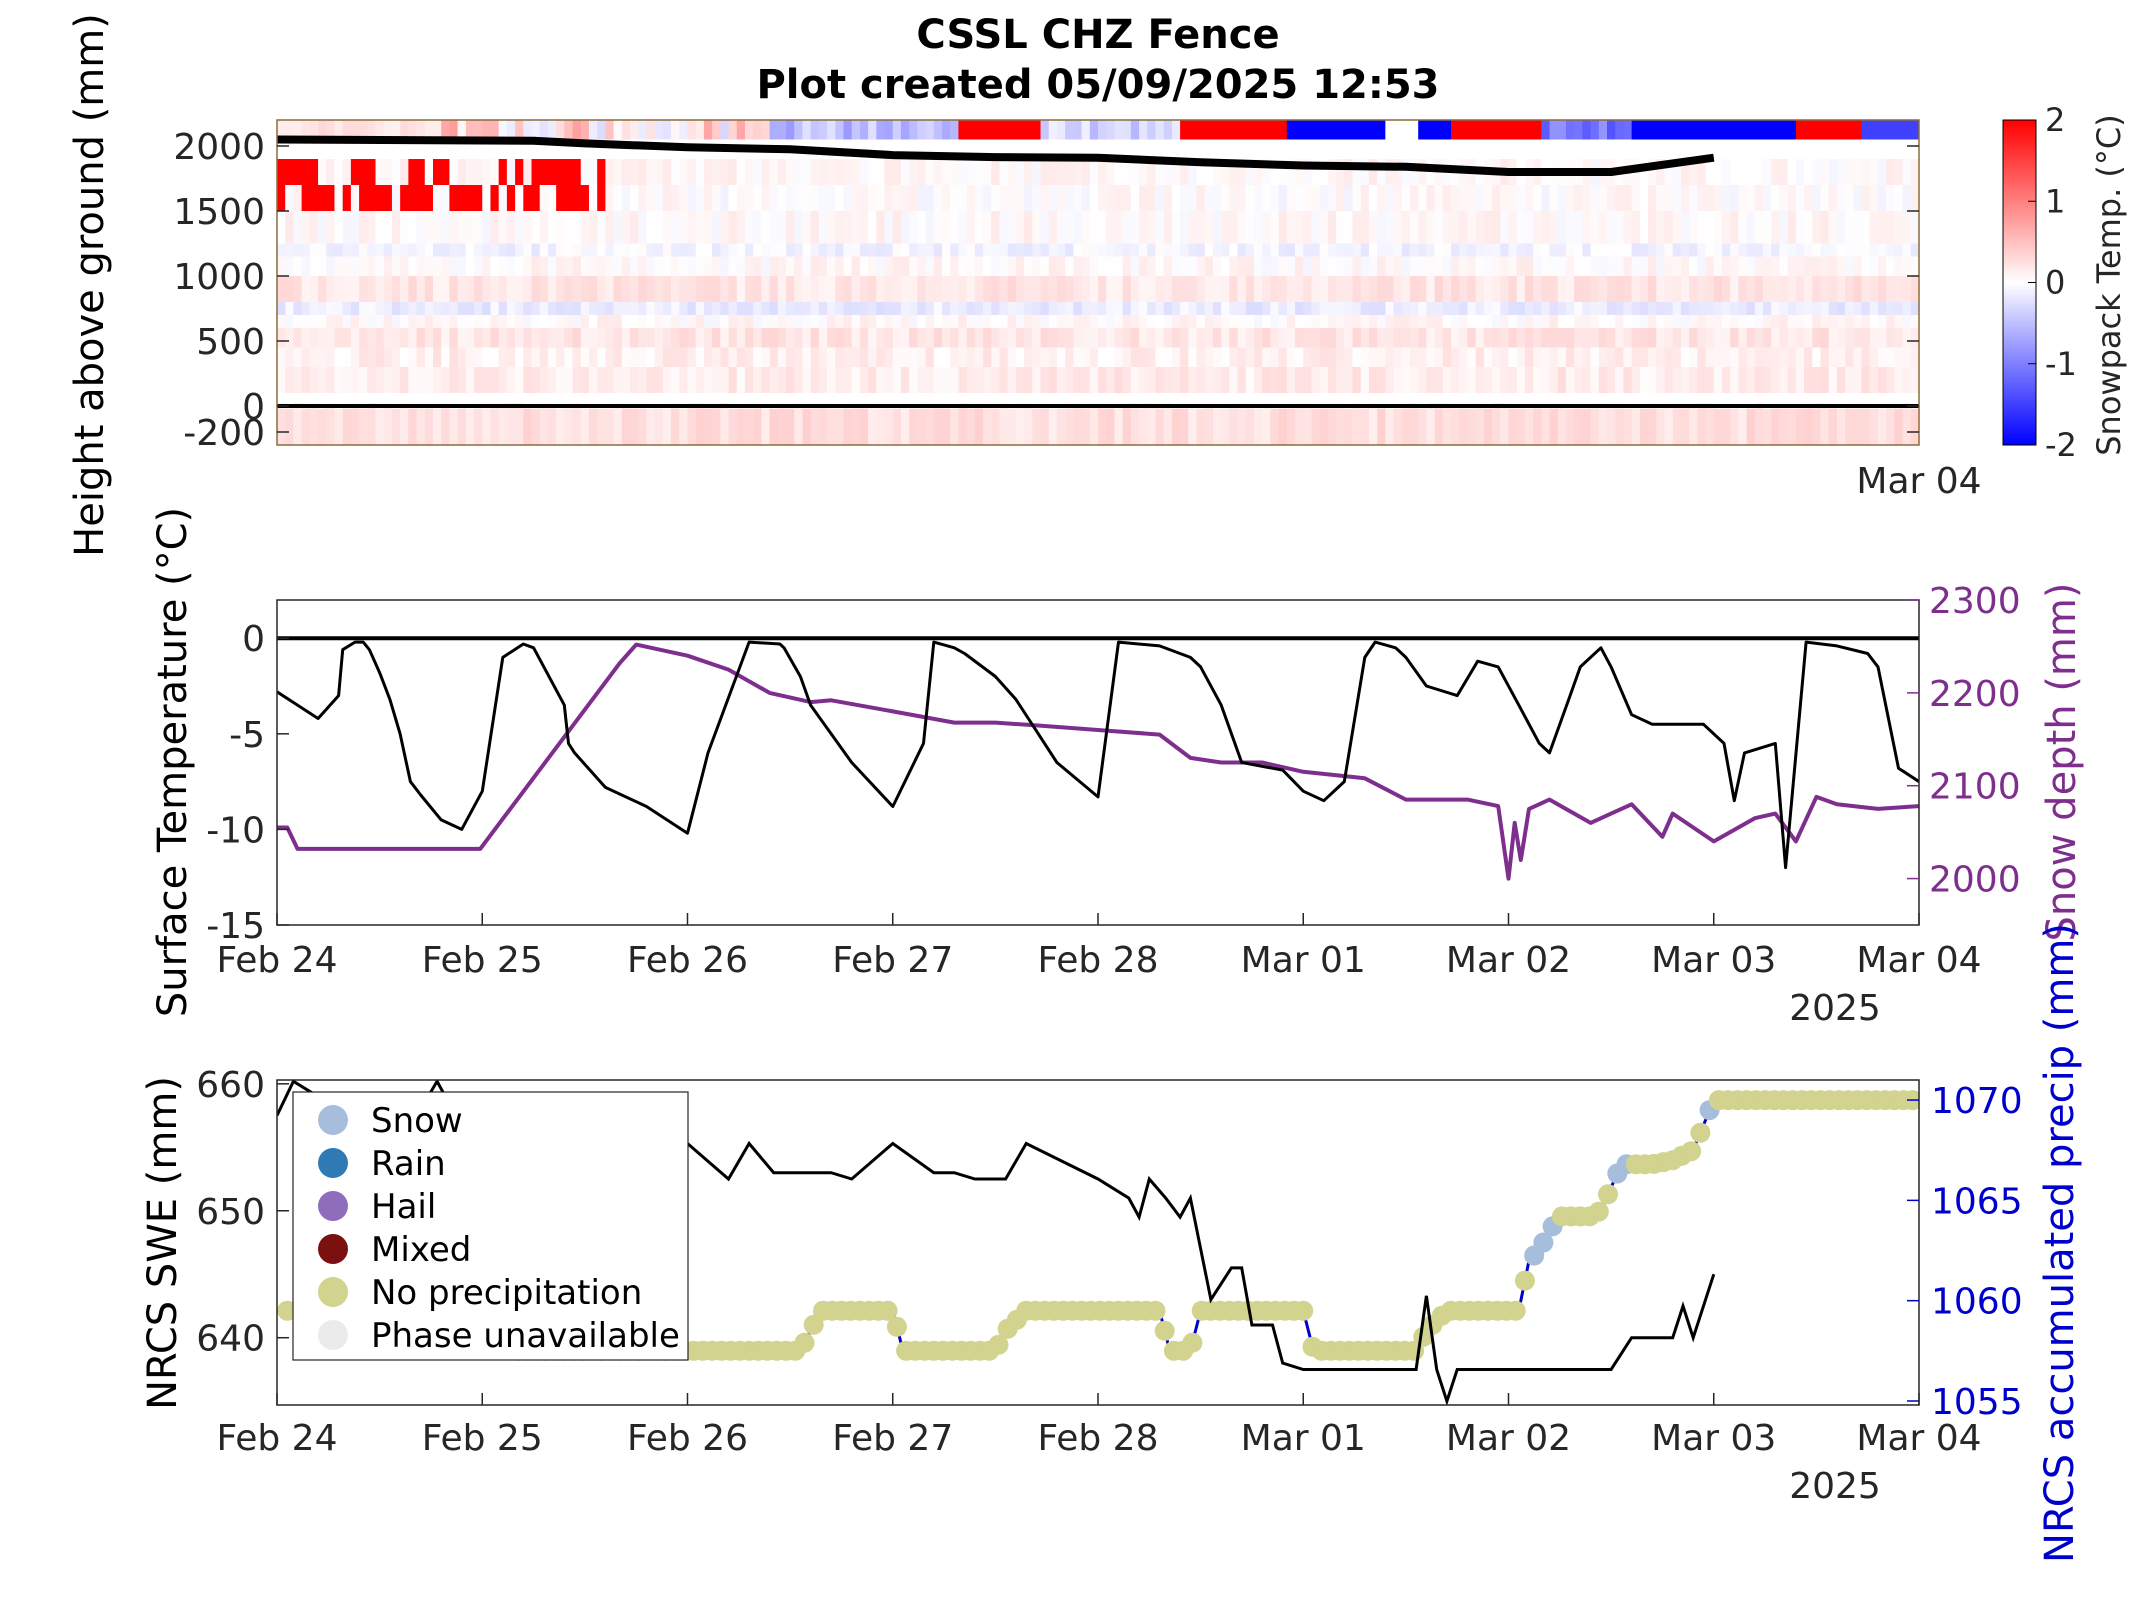 The height and width of the screenshot is (1600, 2133). What do you see at coordinates (998, 1344) in the screenshot?
I see `no-precip-marker` at bounding box center [998, 1344].